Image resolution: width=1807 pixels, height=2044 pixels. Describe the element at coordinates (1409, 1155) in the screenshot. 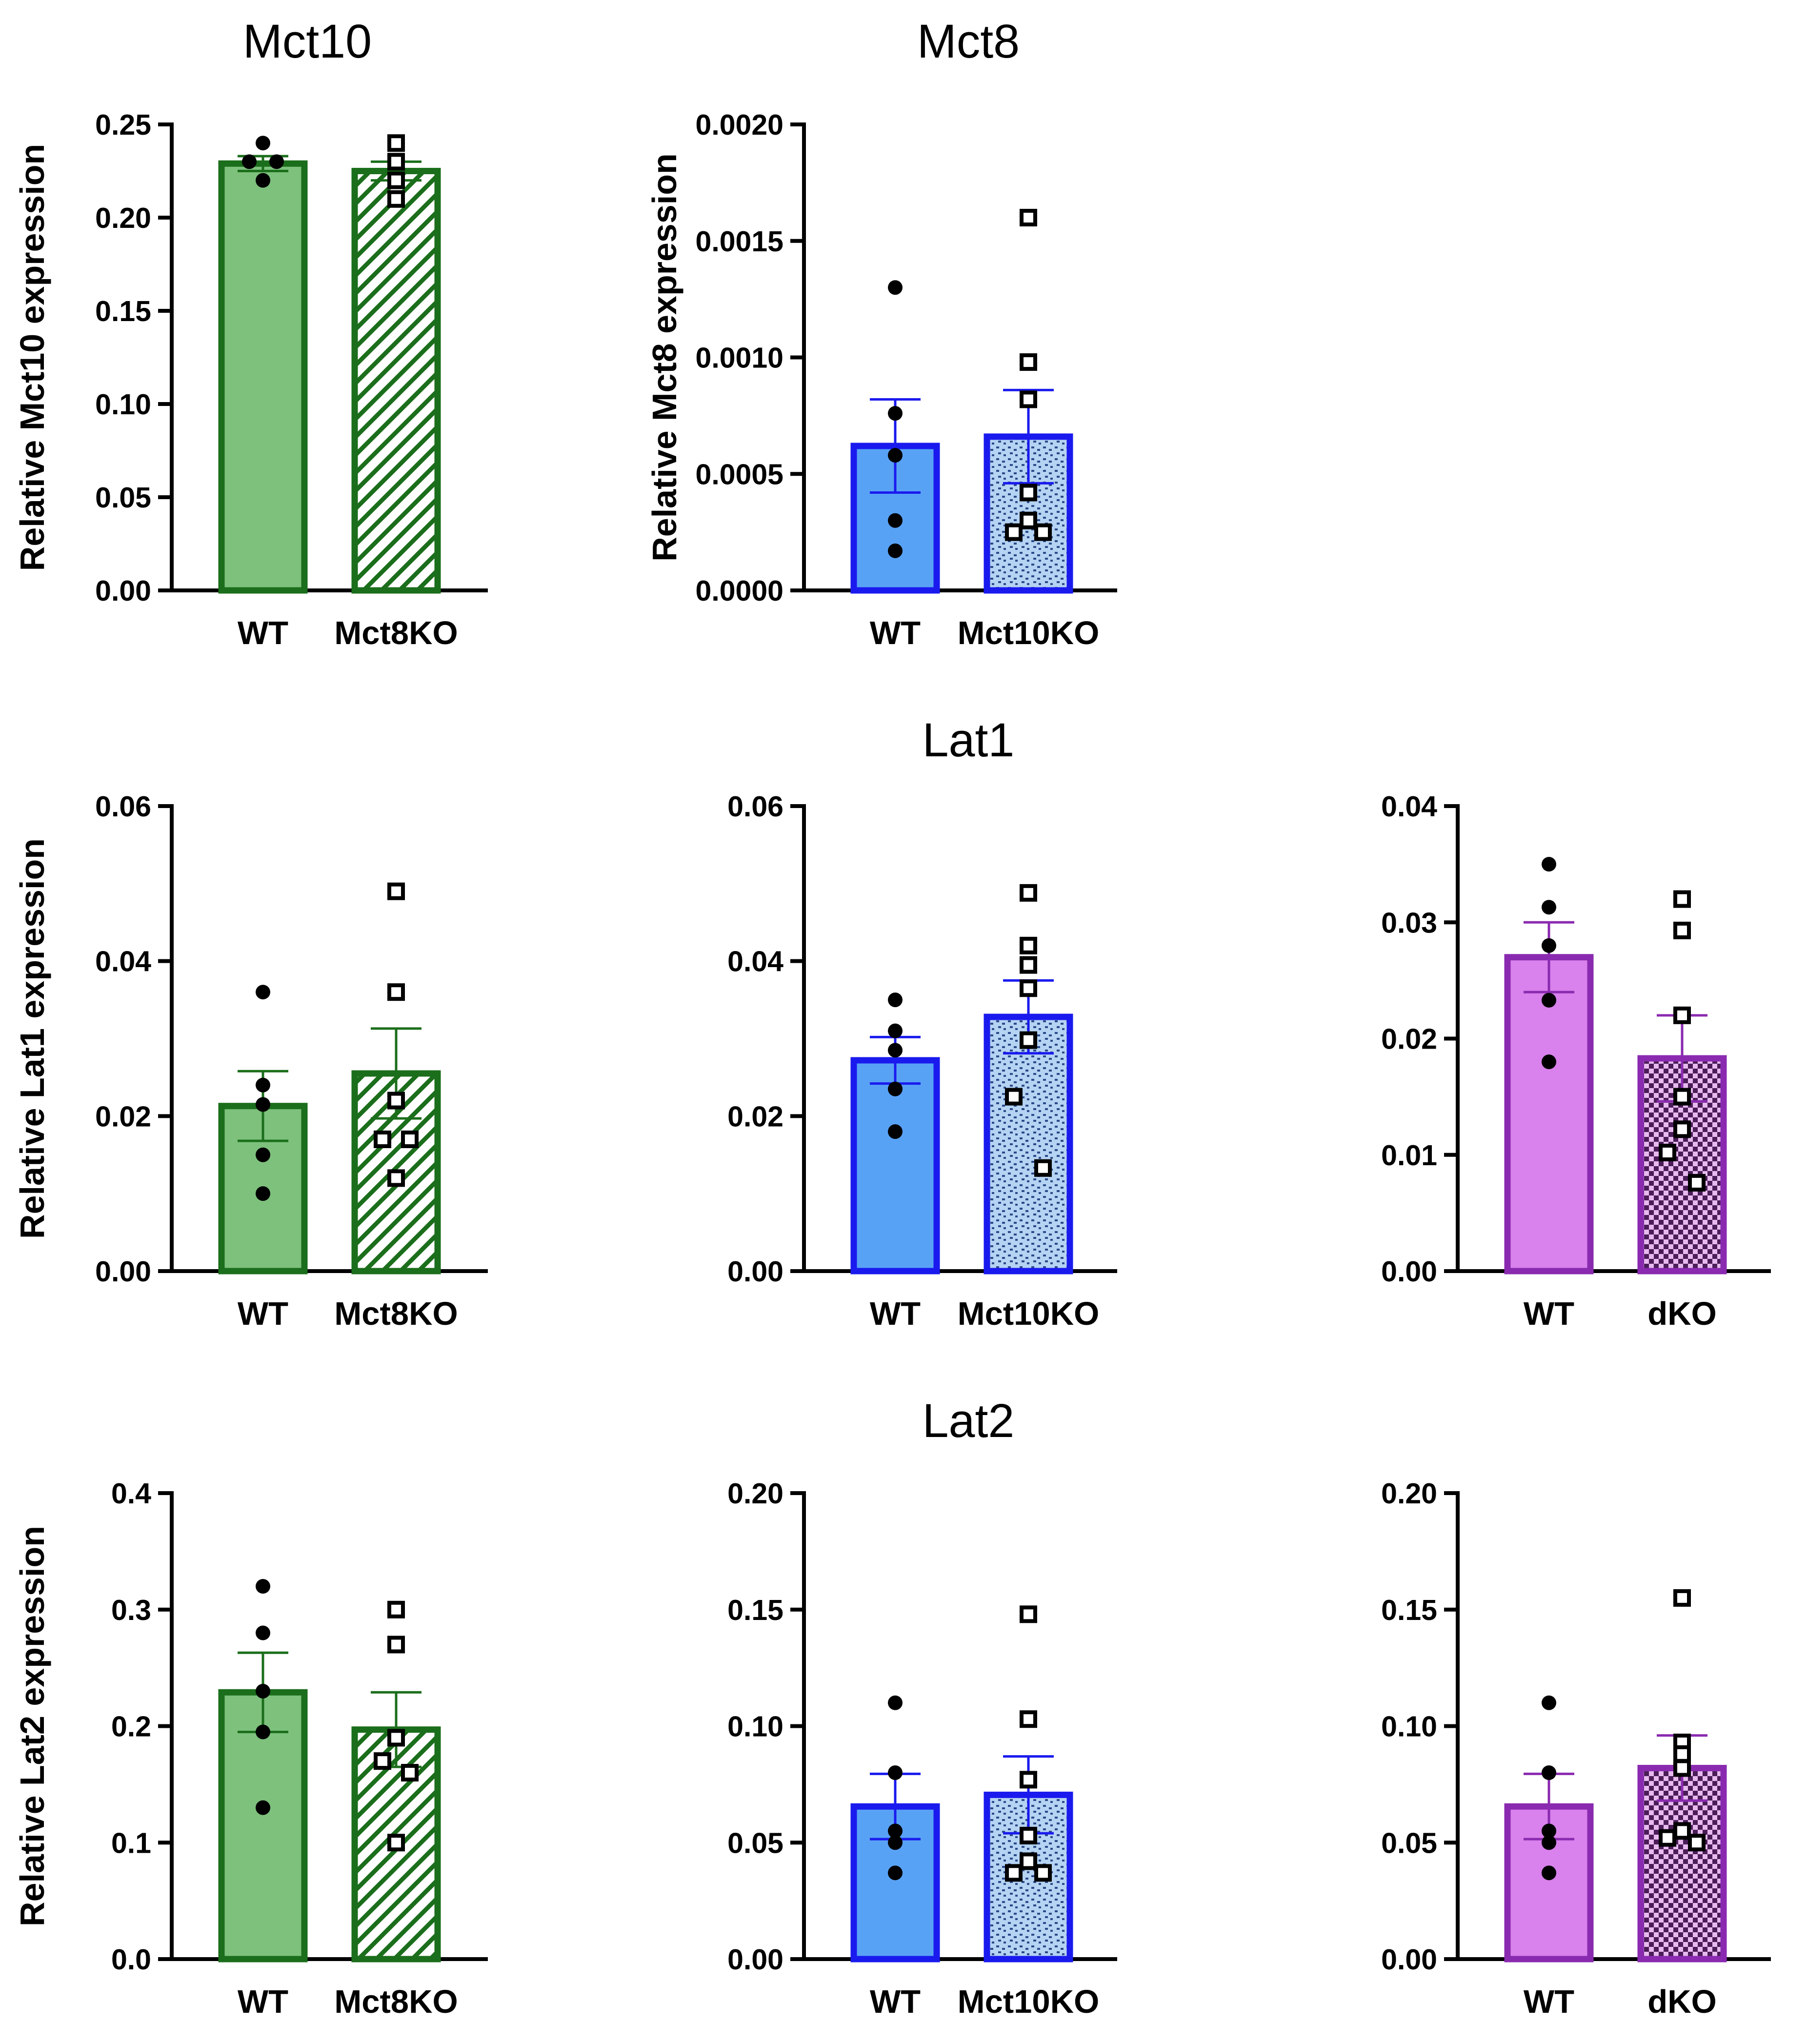

I see `y-tick-label: 0.01` at that location.